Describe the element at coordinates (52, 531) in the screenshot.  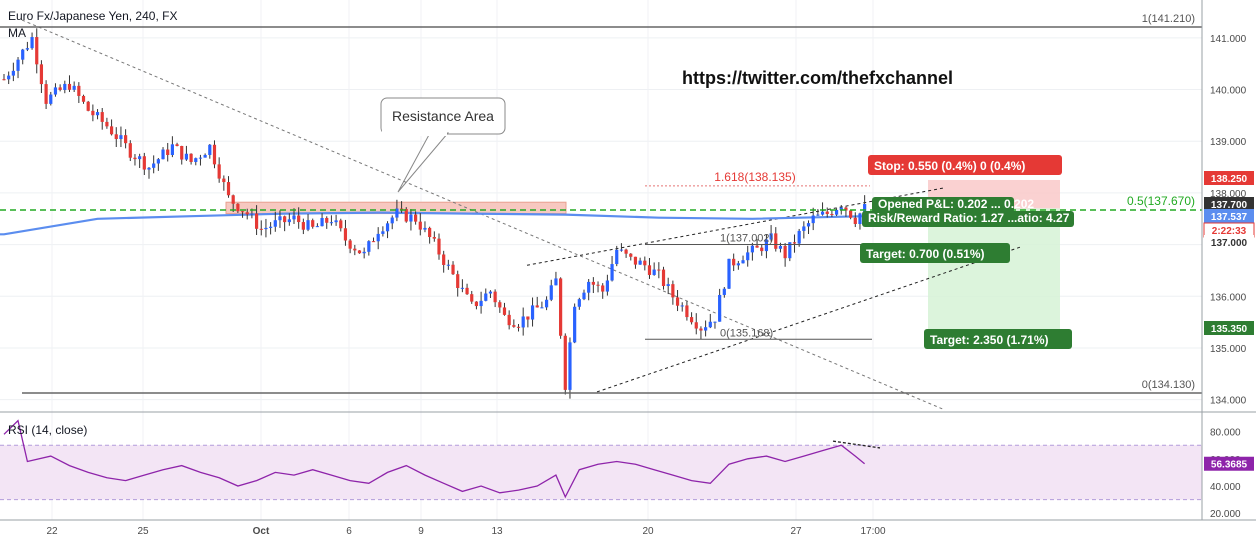
I see `time-tick-label: 22` at that location.